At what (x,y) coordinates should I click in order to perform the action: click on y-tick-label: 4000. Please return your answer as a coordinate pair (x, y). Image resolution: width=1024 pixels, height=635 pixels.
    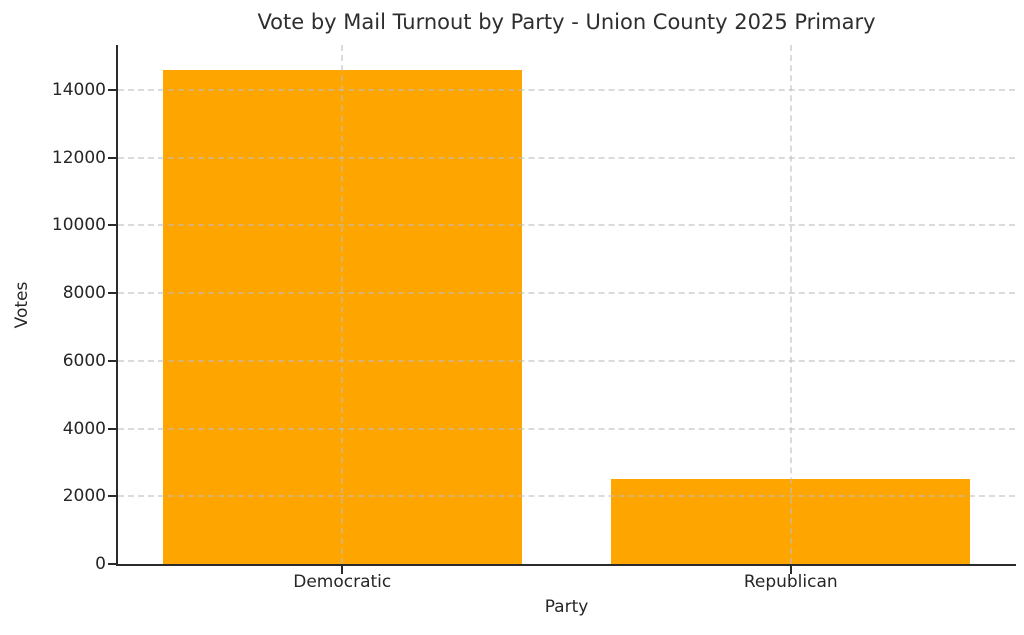
    Looking at the image, I should click on (84, 428).